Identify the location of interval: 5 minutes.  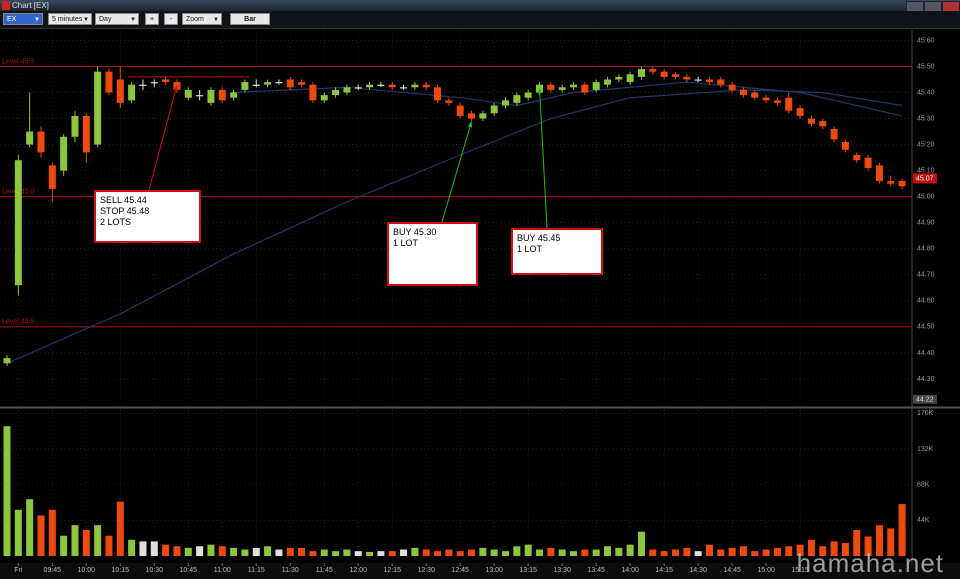
(67, 19).